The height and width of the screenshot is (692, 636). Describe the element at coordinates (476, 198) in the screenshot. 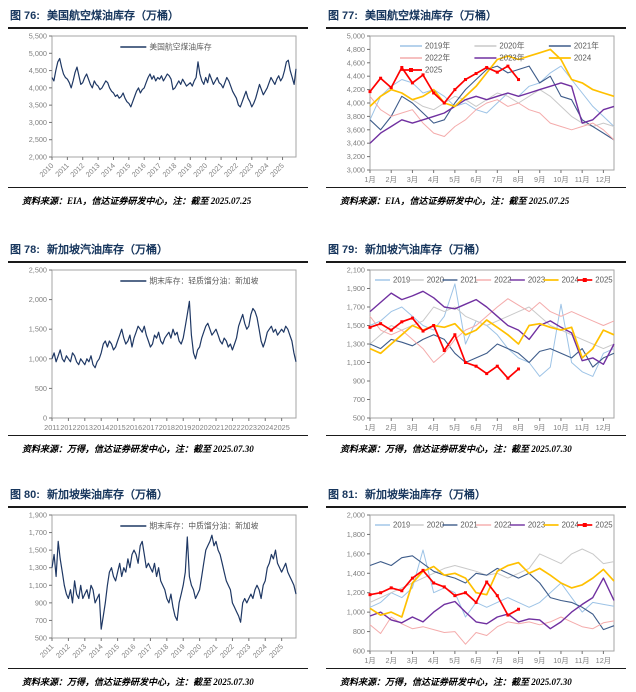

I see `figure-77-footer: 资料来源：EIA，信达证券研发中心，注：截至 2025.07.25` at that location.